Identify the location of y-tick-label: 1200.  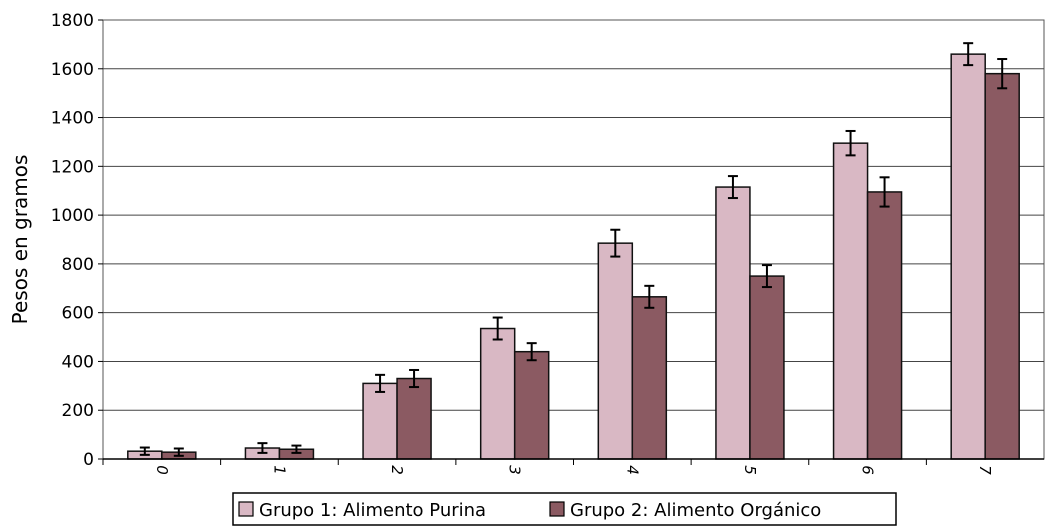
(72, 167).